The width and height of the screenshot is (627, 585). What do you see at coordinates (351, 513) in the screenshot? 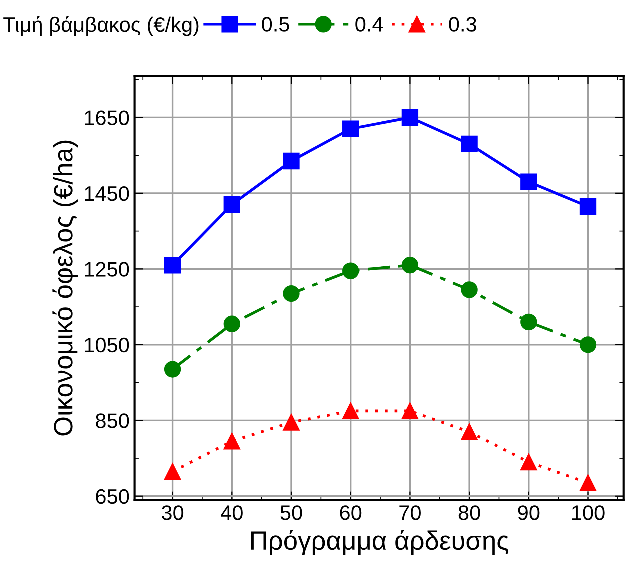
I see `x-tick-label: 60` at bounding box center [351, 513].